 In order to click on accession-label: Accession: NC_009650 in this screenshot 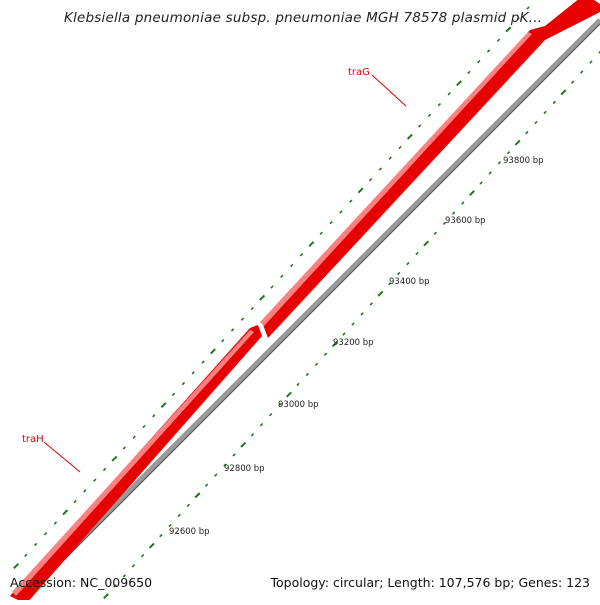, I will do `click(81, 582)`.